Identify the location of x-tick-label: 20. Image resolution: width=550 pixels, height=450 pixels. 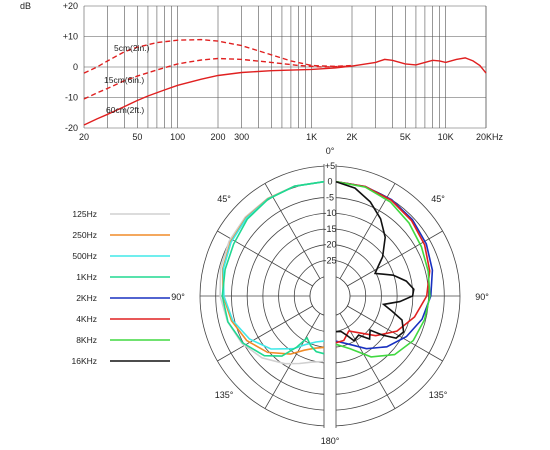
(84, 137).